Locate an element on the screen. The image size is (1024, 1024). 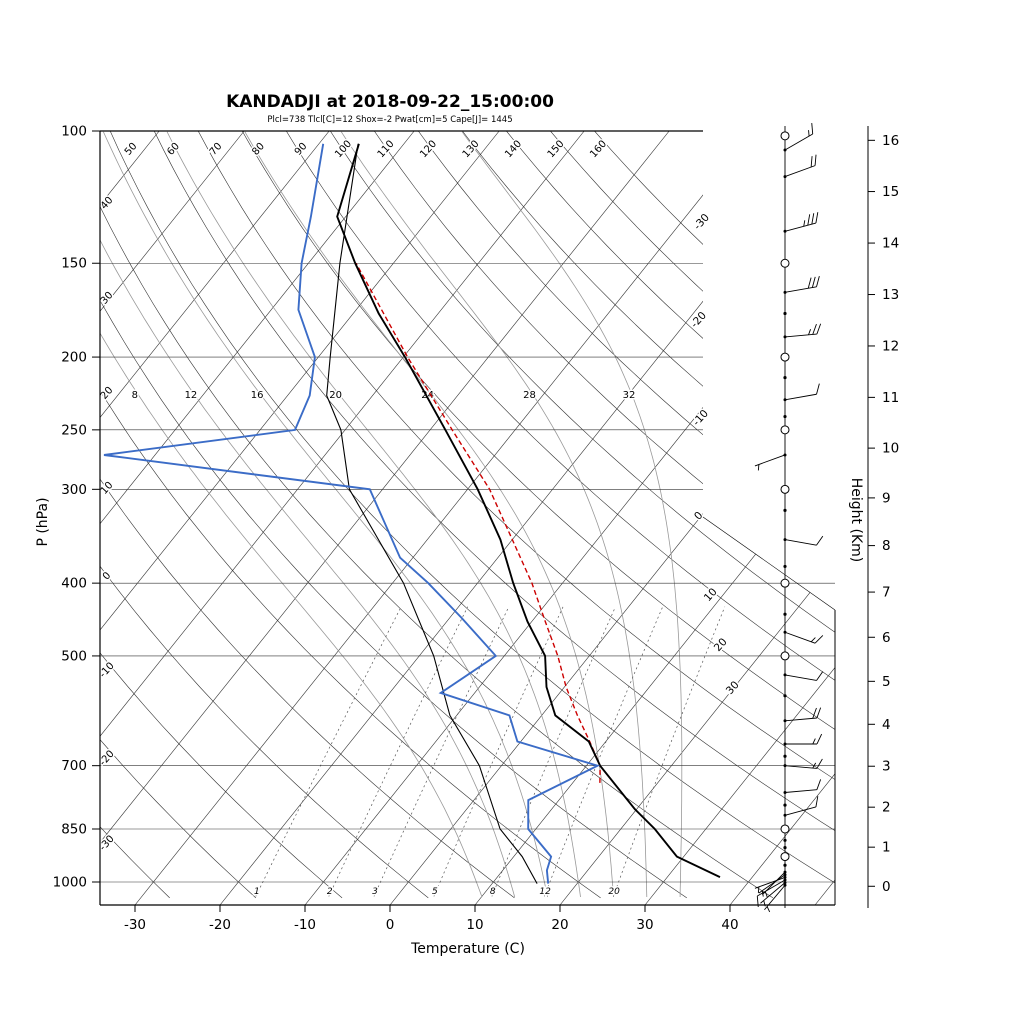
svg-text: 250 is located at coordinates (74, 430).